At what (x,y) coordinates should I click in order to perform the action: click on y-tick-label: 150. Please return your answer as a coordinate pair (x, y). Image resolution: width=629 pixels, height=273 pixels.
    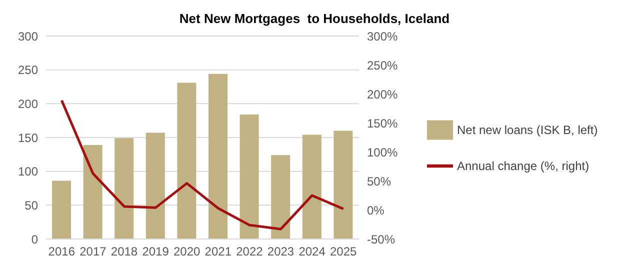
    Looking at the image, I should click on (28, 137).